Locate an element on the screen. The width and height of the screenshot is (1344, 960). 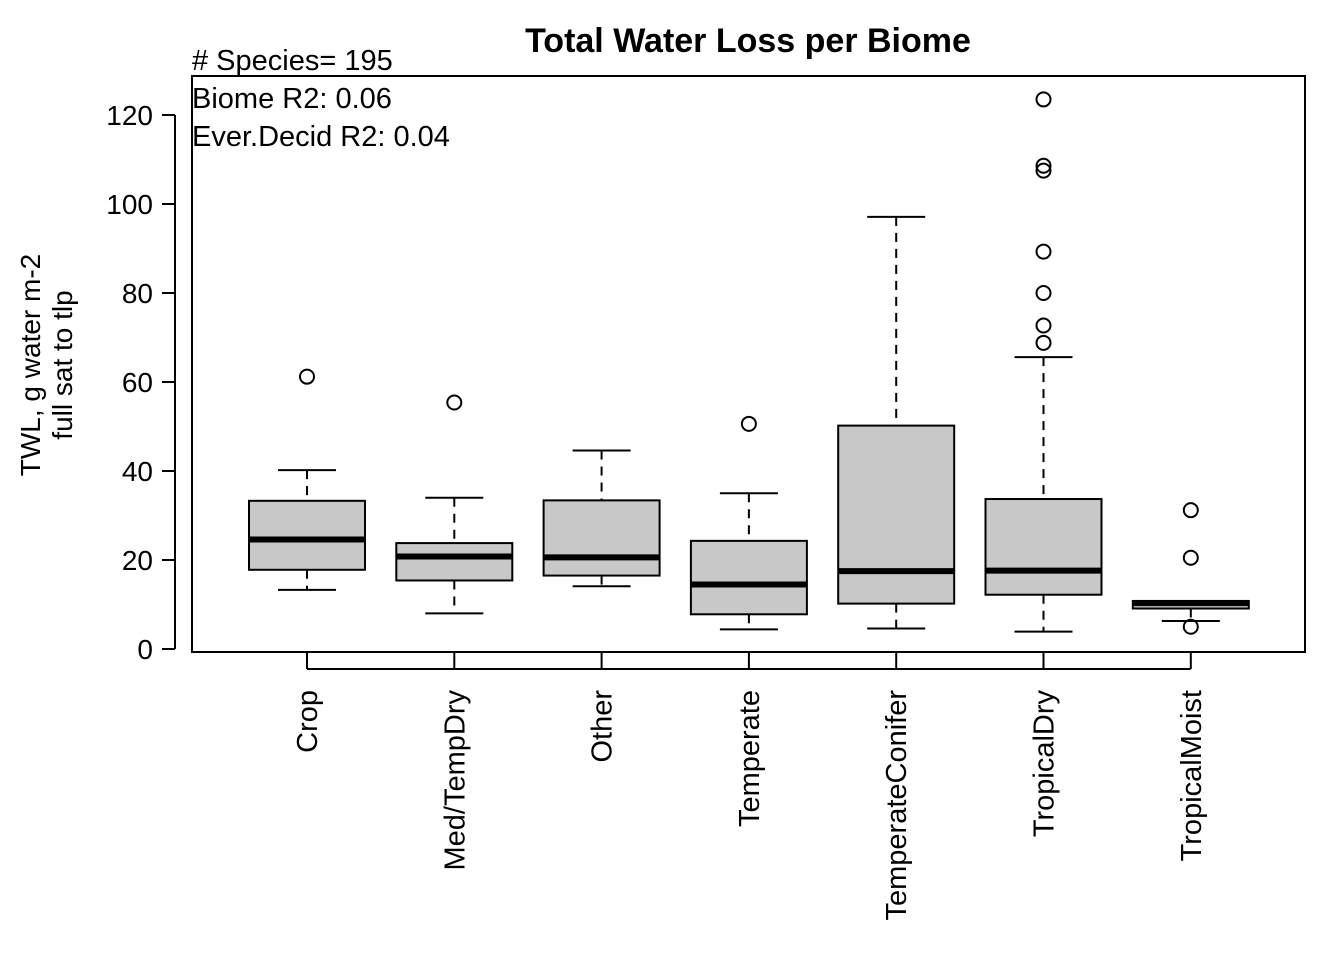
x-tick-label: Crop is located at coordinates (308, 721).